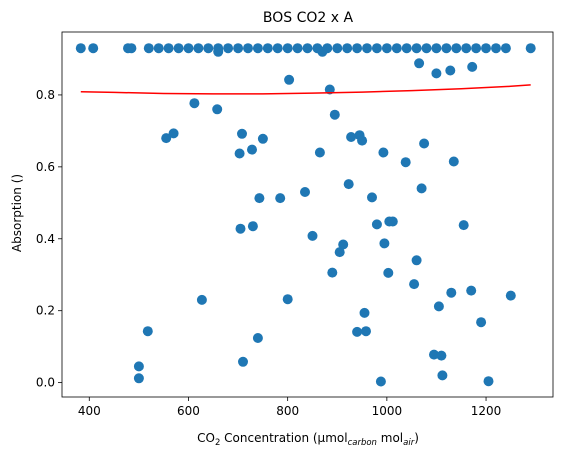 This screenshot has height=457, width=567. I want to click on x-axis-label-sub2: carbon, so click(362, 443).